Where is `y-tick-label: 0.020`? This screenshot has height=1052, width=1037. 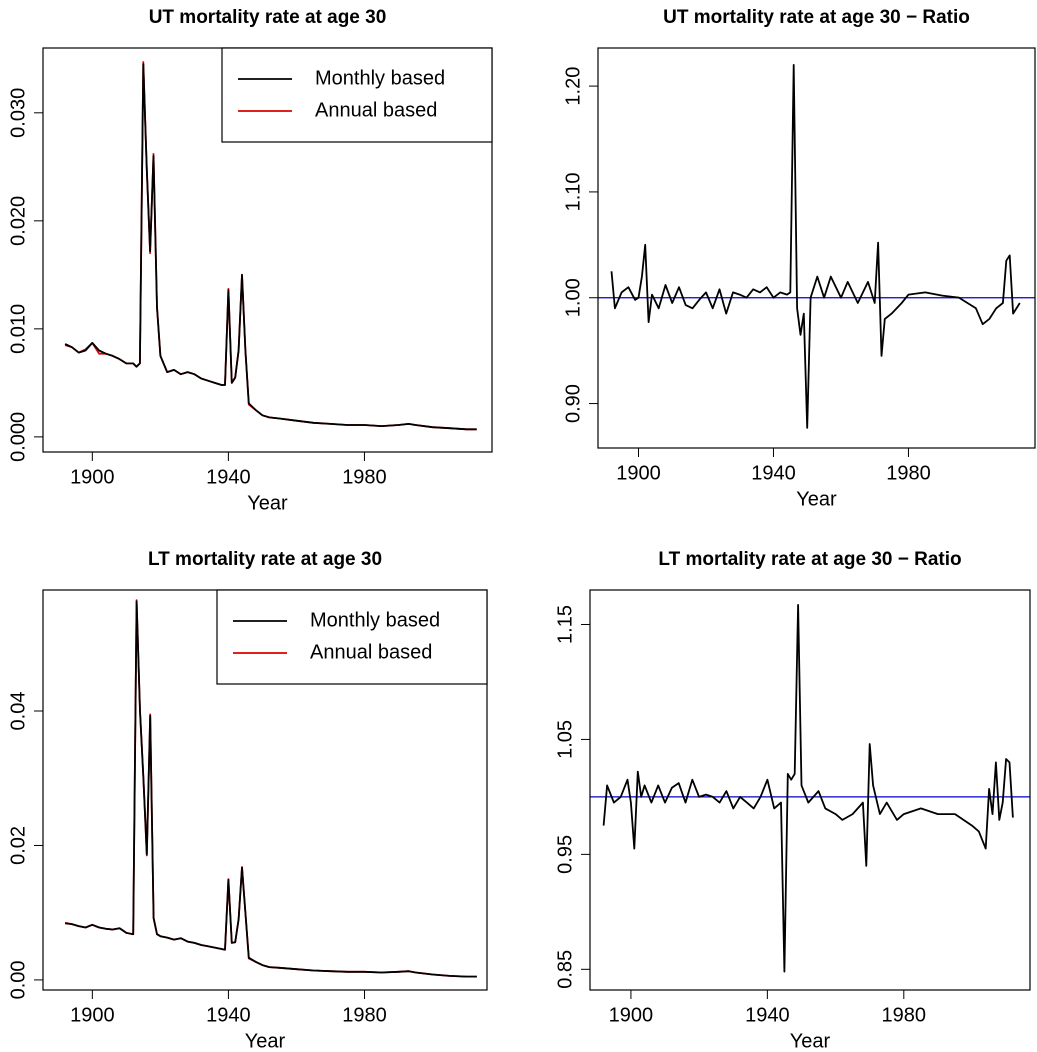 y-tick-label: 0.020 is located at coordinates (18, 221).